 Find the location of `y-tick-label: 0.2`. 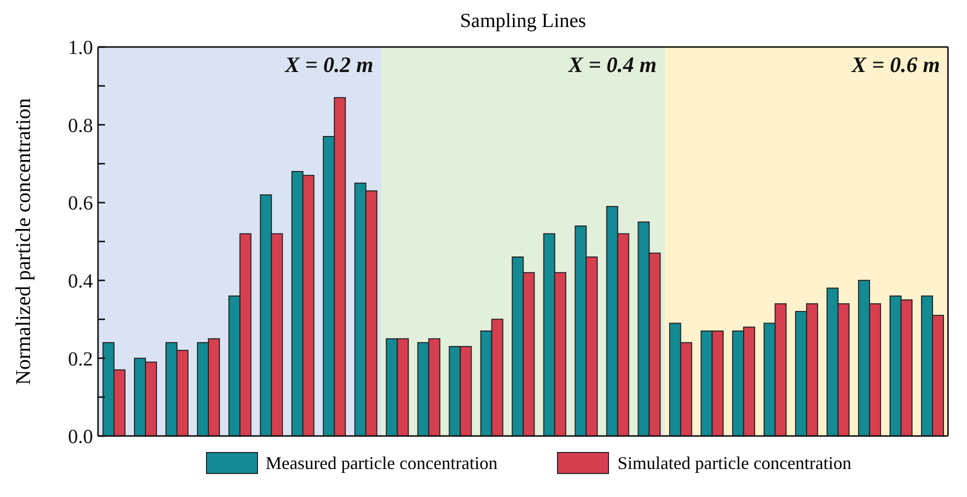

y-tick-label: 0.2 is located at coordinates (80, 359).